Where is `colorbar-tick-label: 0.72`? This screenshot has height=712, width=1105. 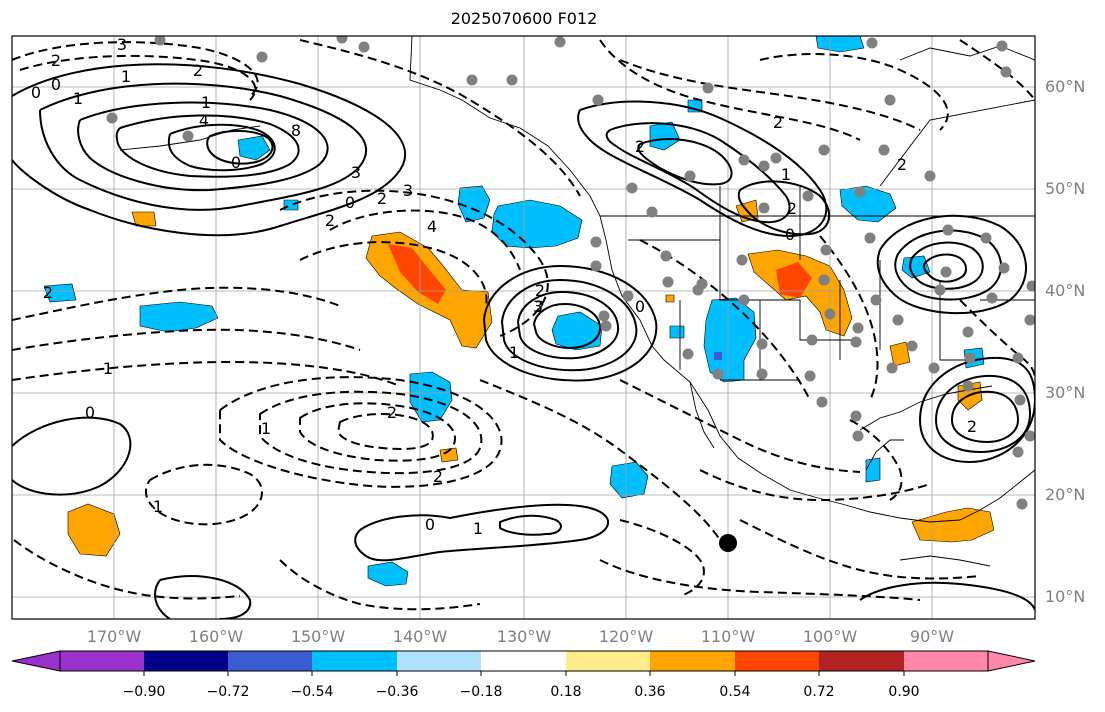
colorbar-tick-label: 0.72 is located at coordinates (819, 692).